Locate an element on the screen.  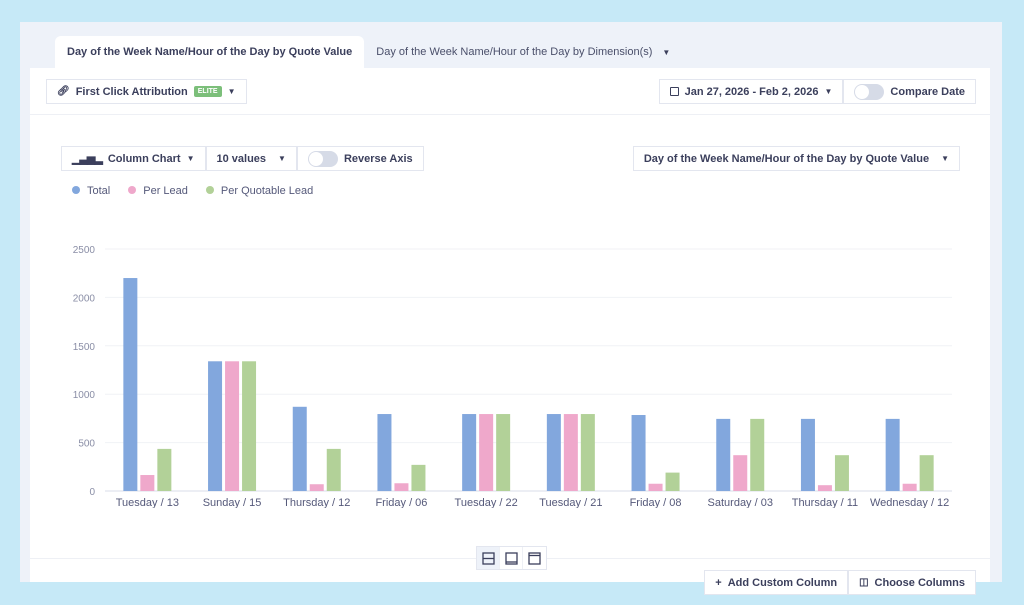
compare-date-label: Compare Date is located at coordinates (927, 91).